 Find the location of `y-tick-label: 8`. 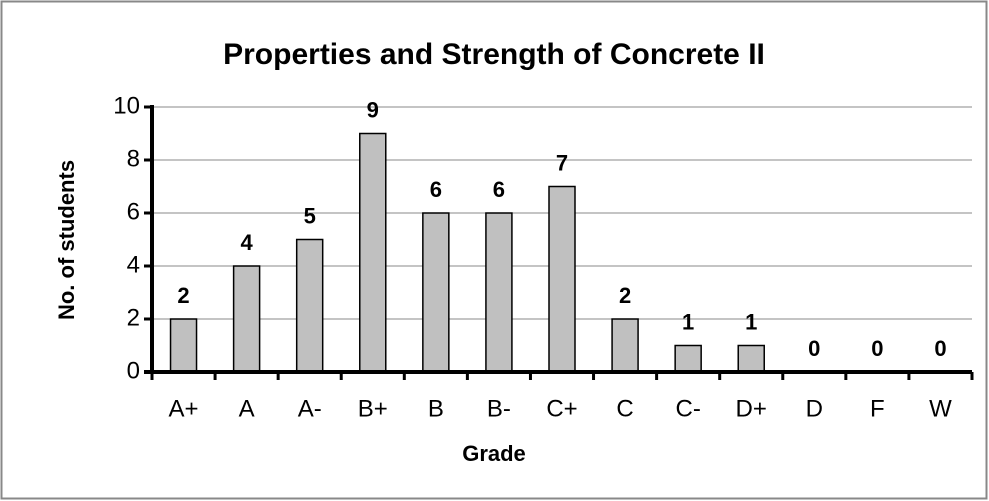

y-tick-label: 8 is located at coordinates (133, 158).